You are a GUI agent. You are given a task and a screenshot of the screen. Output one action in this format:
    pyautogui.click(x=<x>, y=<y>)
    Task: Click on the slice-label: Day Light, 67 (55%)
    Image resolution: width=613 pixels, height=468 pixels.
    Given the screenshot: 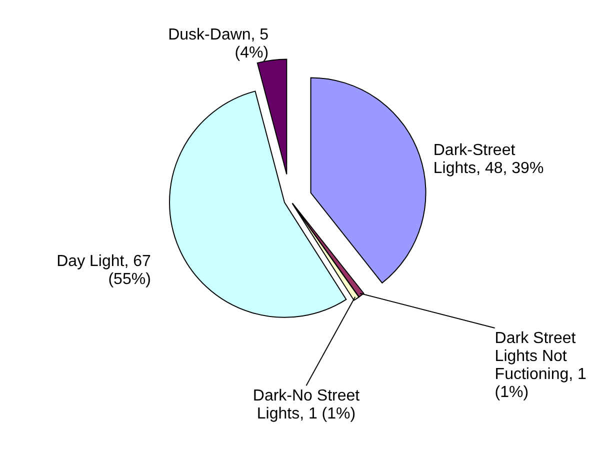 What is the action you would take?
    pyautogui.click(x=104, y=270)
    